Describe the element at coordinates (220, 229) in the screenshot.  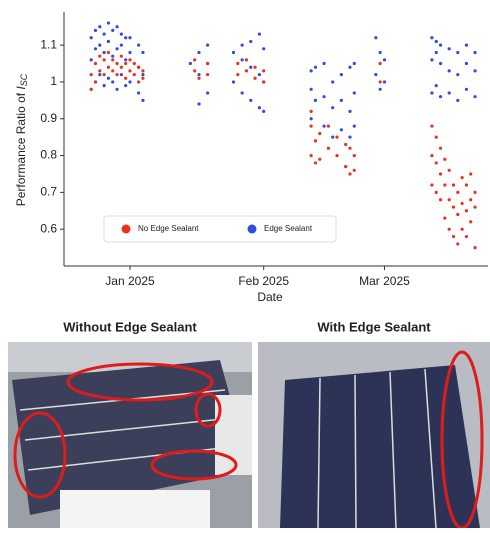
I see `legend-box` at that location.